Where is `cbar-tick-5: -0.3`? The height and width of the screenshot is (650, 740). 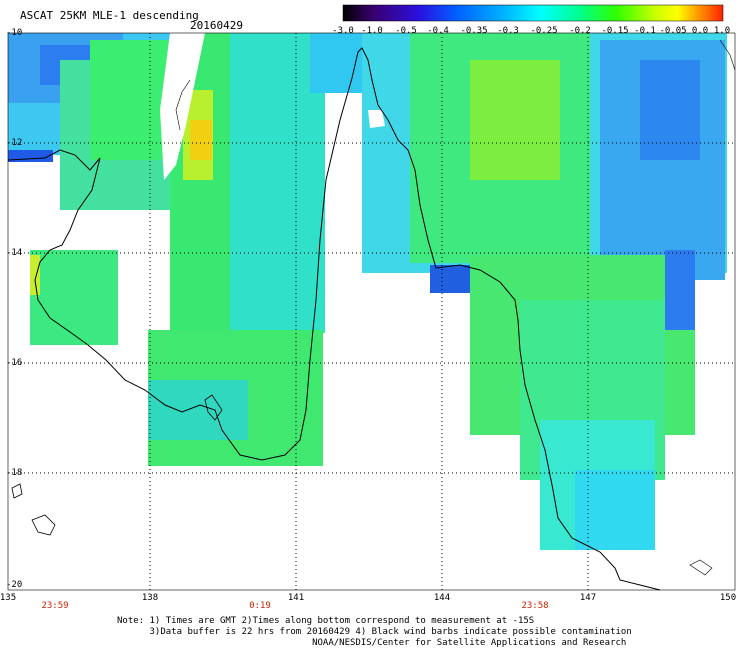 cbar-tick-5: -0.3 is located at coordinates (508, 31).